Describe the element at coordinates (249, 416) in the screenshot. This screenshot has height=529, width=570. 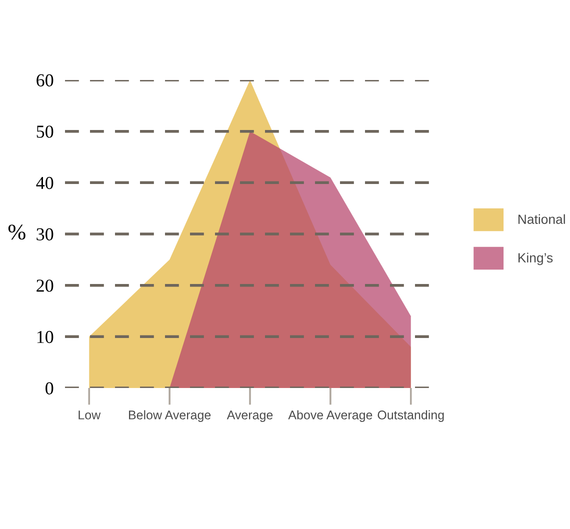
I see `x-tick-label: Average` at that location.